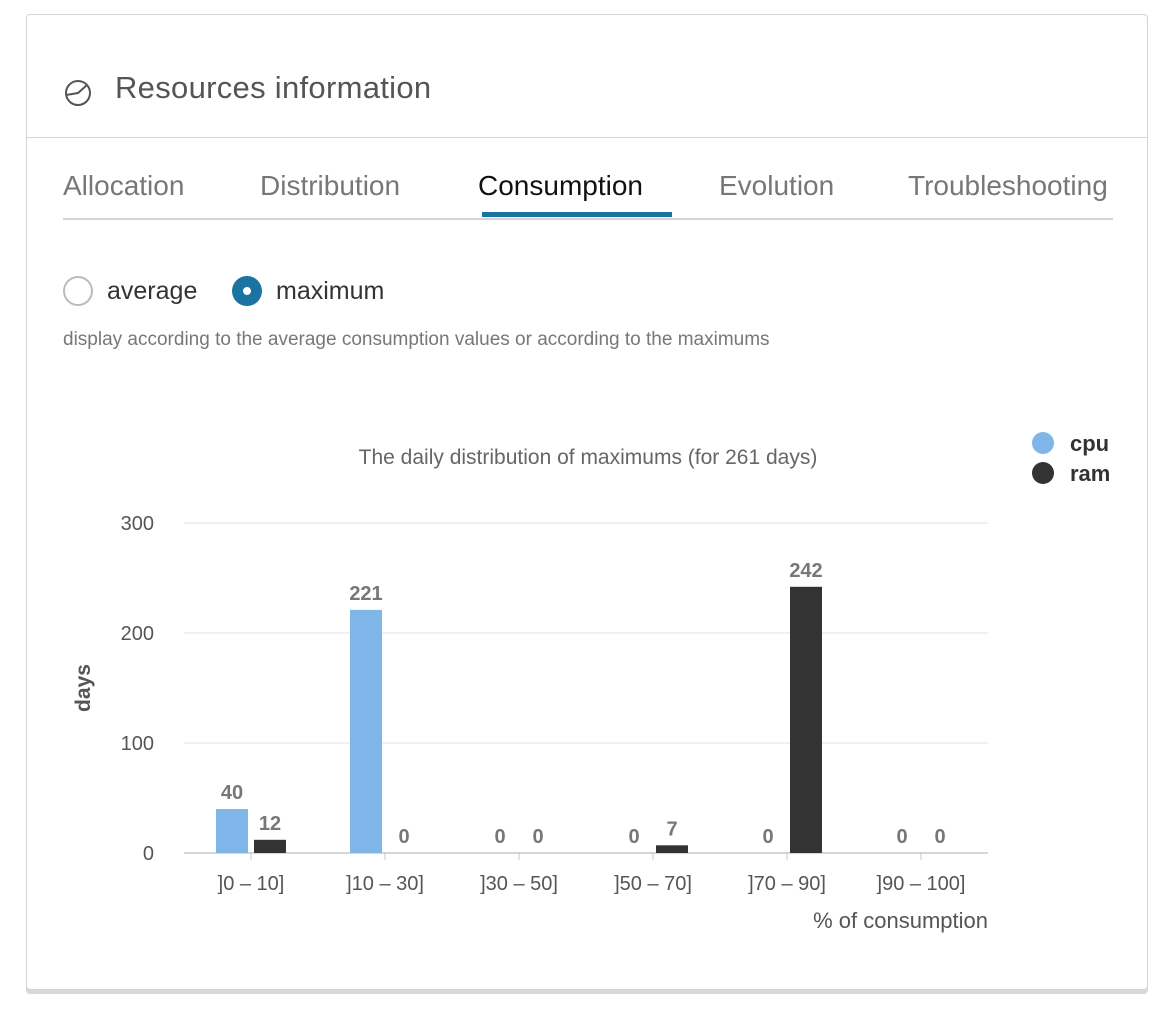 This screenshot has width=1164, height=1018. What do you see at coordinates (560, 185) in the screenshot?
I see `tab-consumption: Consumption` at bounding box center [560, 185].